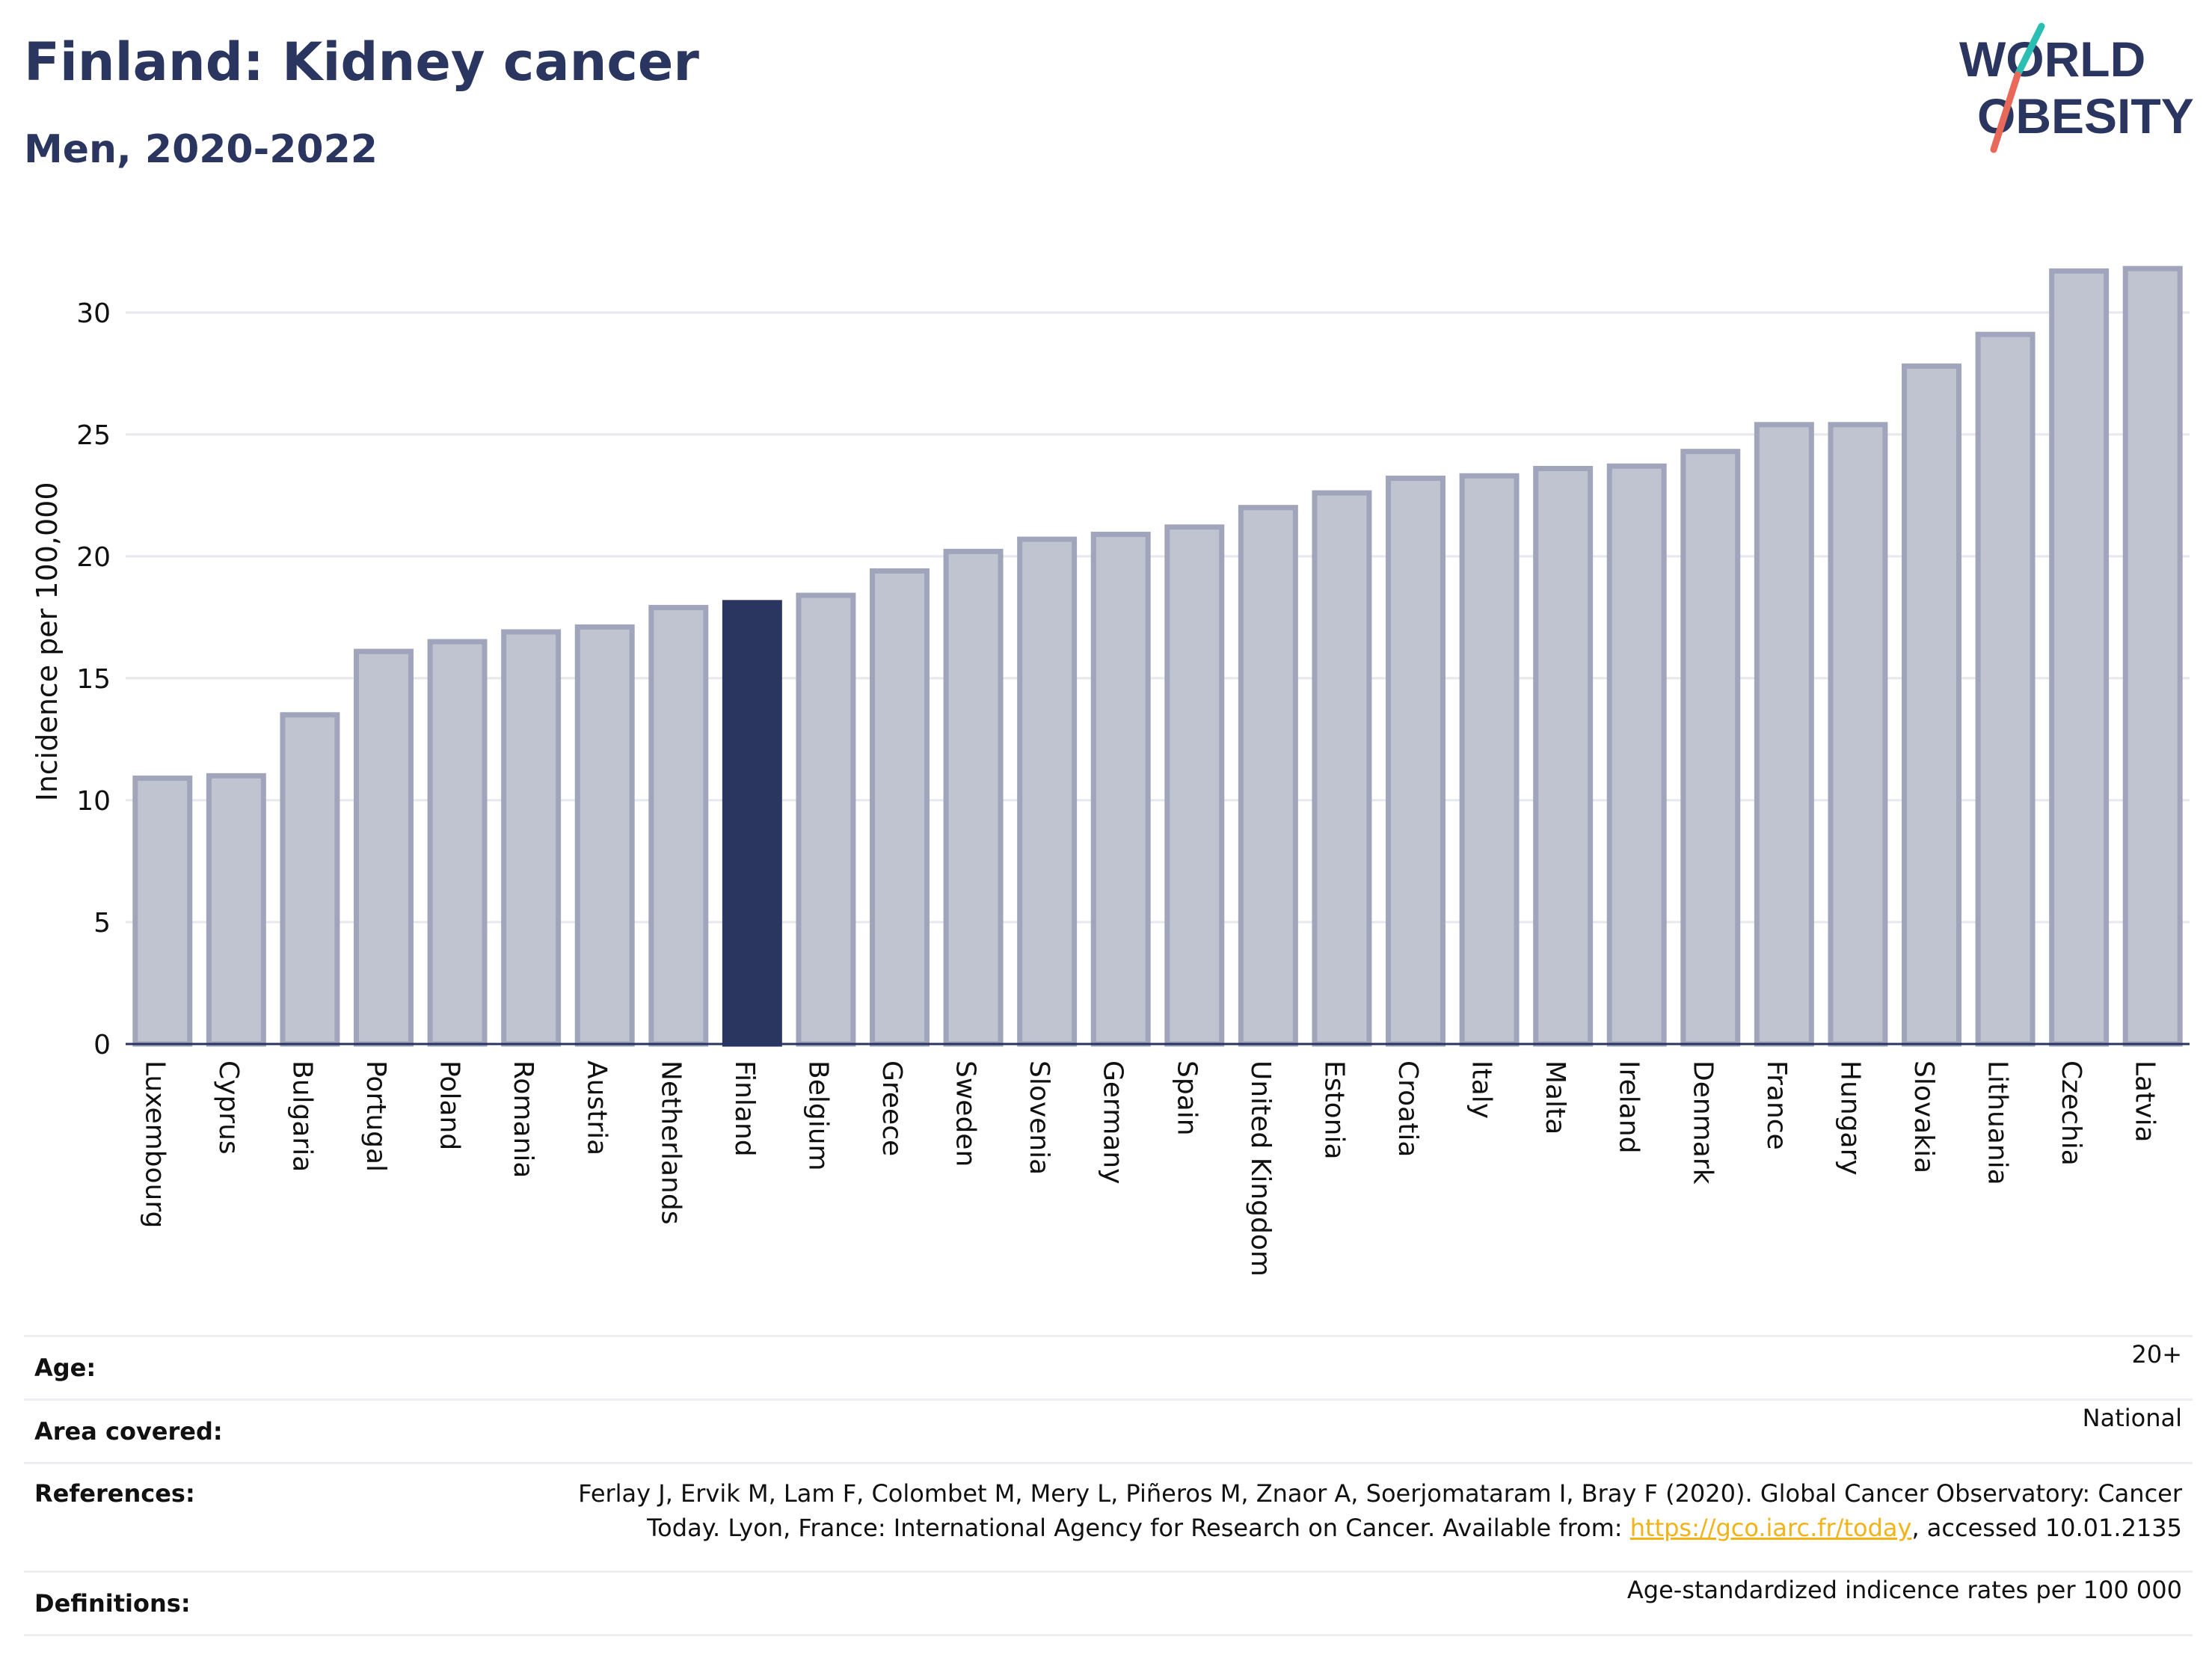 The image size is (2212, 1655). Describe the element at coordinates (1186, 1098) in the screenshot. I see `x-tick-label: Spain` at that location.